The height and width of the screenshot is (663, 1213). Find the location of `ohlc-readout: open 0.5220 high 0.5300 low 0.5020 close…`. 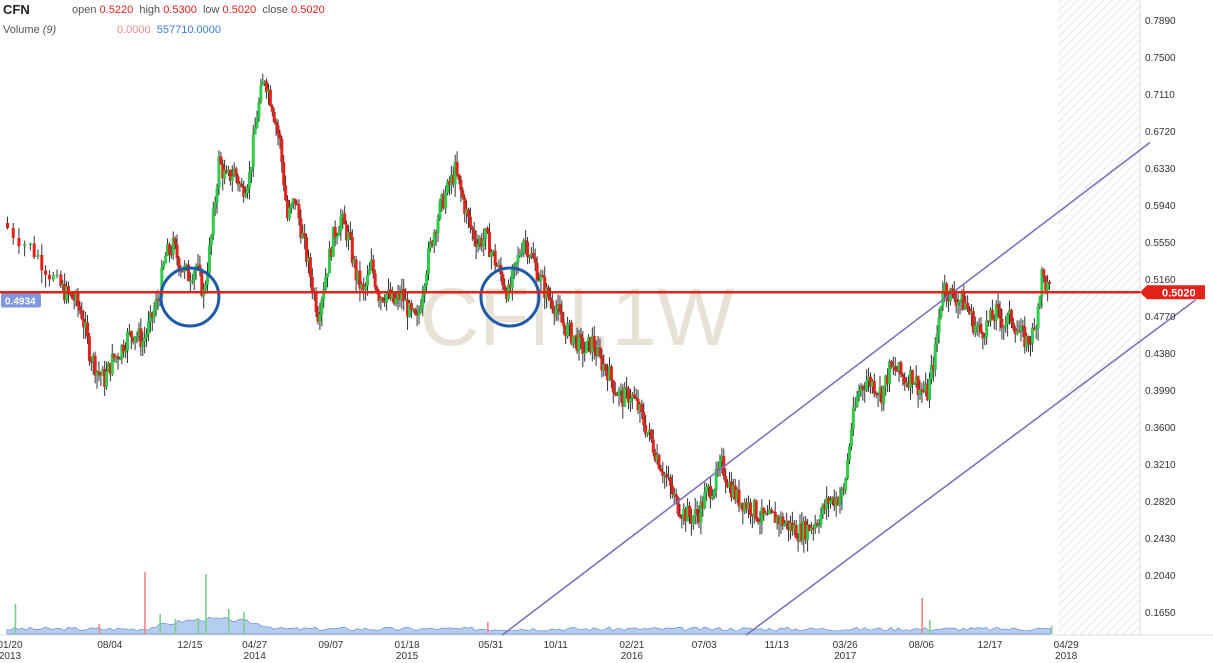

ohlc-readout: open 0.5220 high 0.5300 low 0.5020 close… is located at coordinates (198, 10).